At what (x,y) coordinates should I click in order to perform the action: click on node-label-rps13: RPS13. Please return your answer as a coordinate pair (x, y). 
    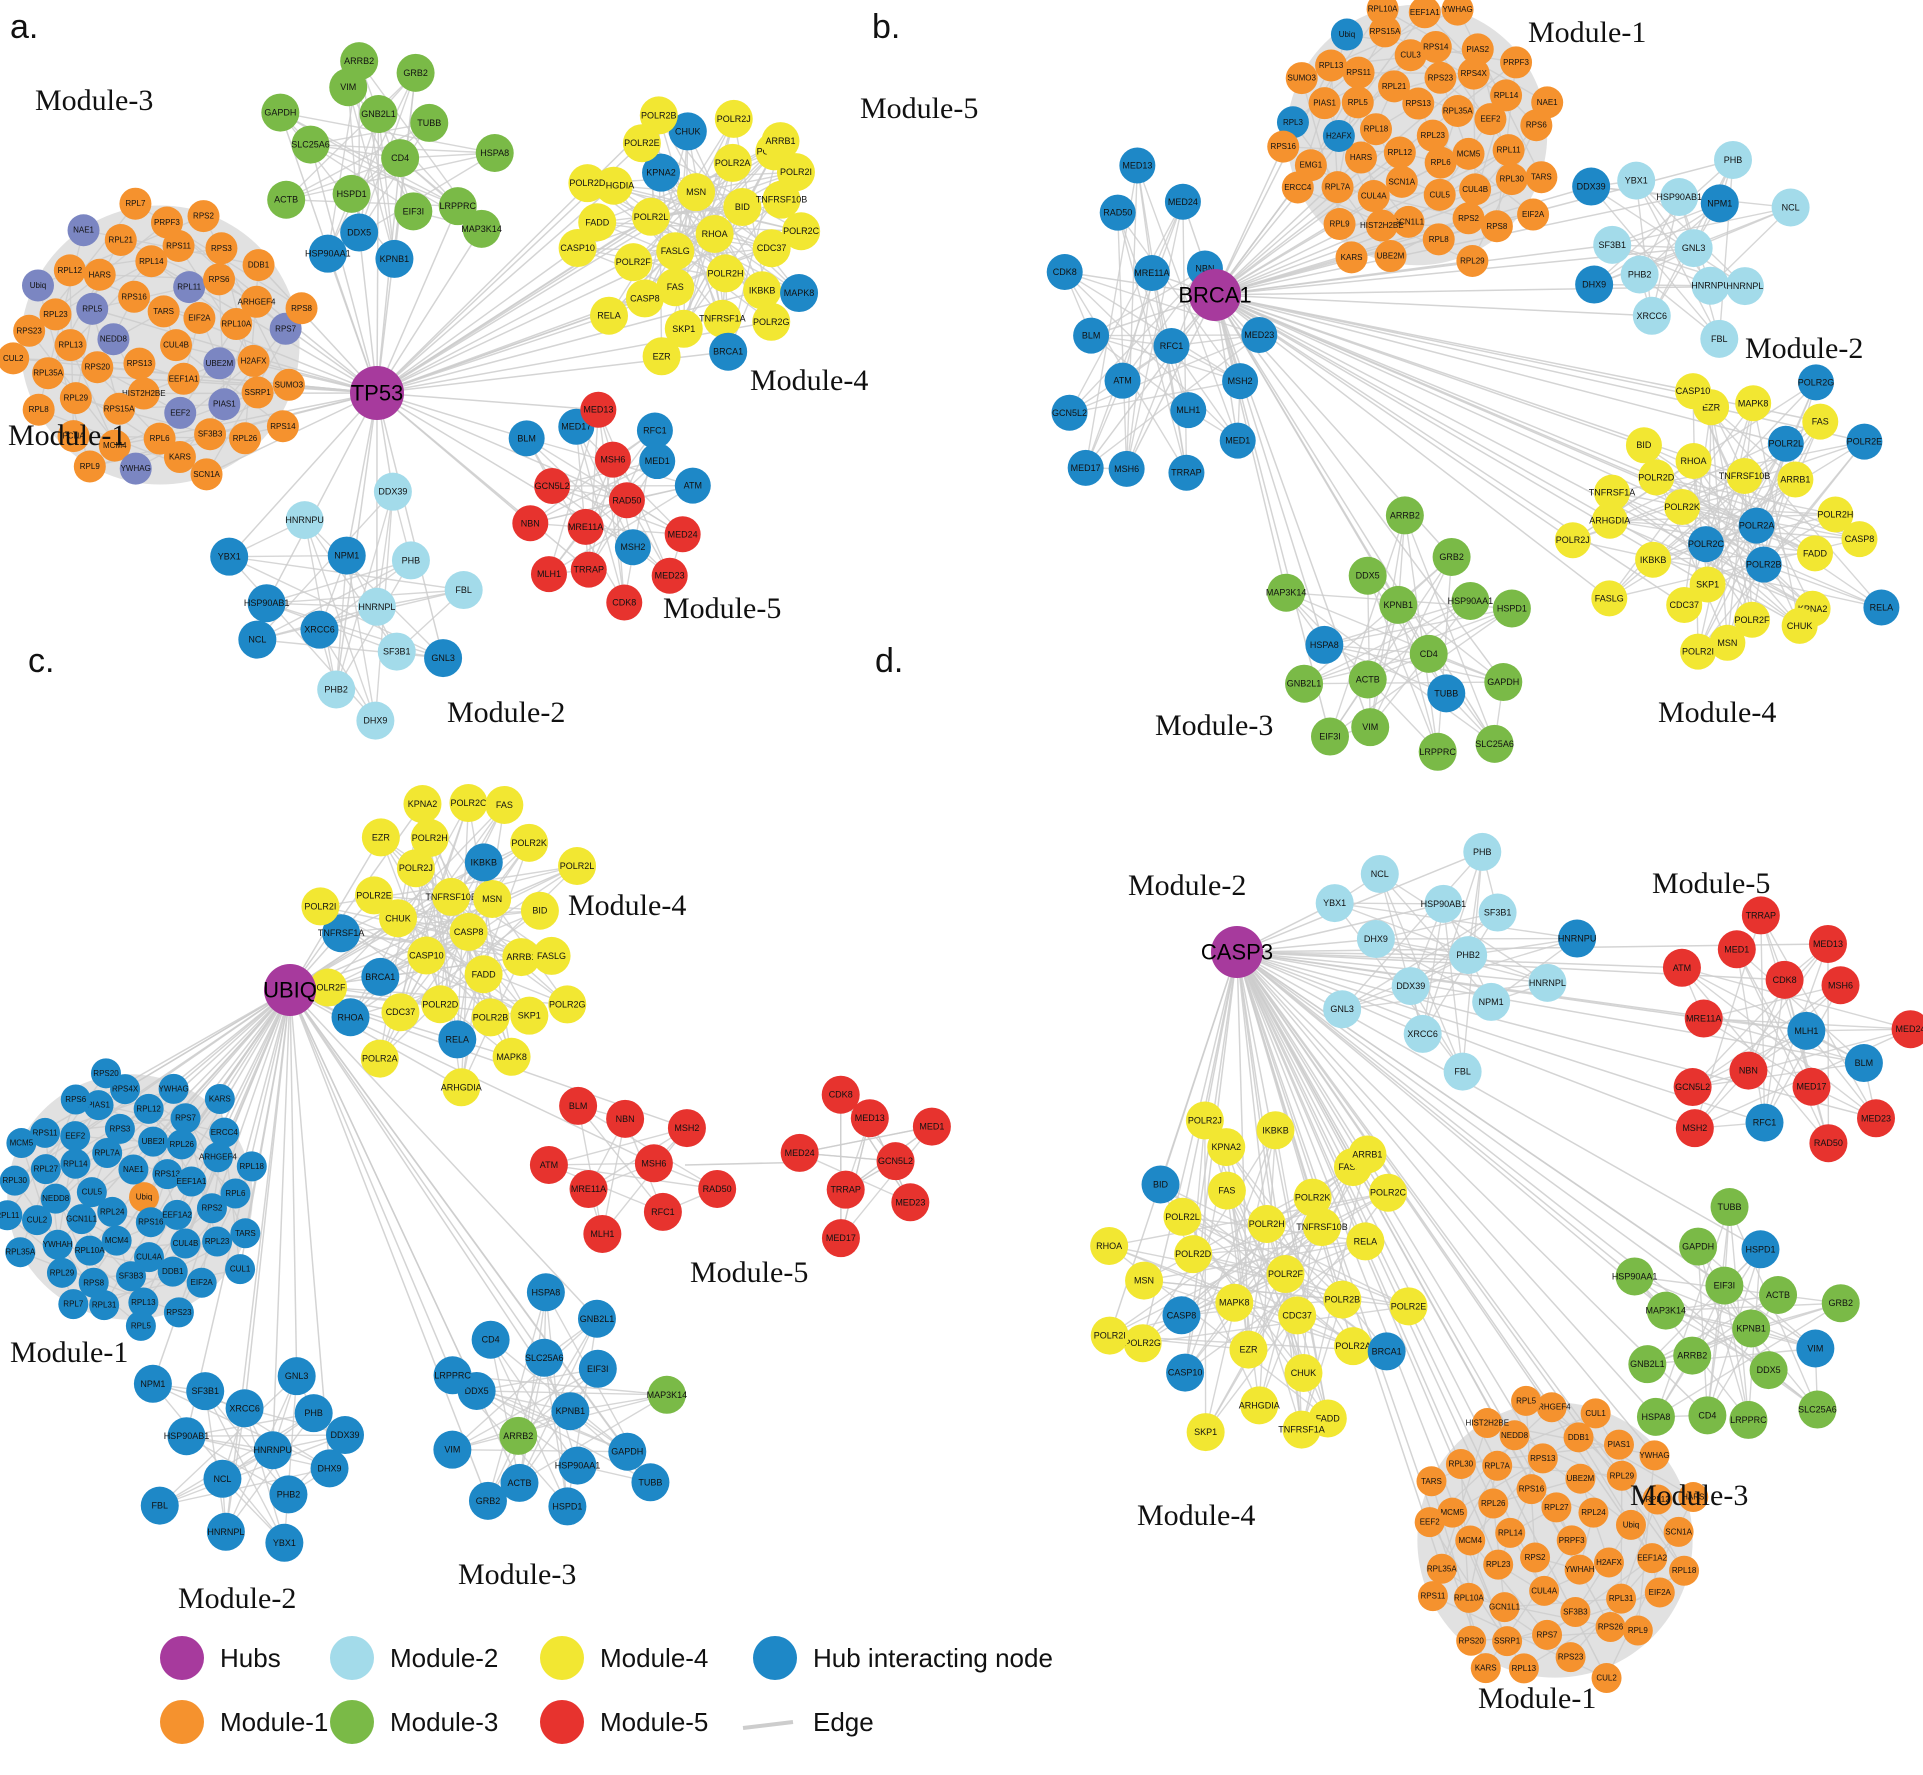
    Looking at the image, I should click on (1419, 103).